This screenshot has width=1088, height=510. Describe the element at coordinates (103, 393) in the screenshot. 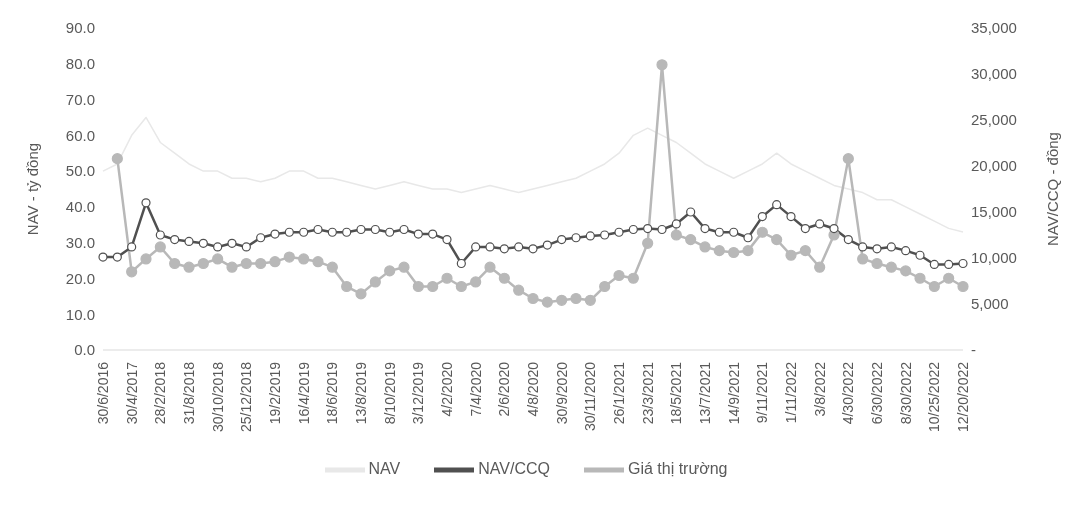

I see `x-tick-label: 30/6/2016` at that location.